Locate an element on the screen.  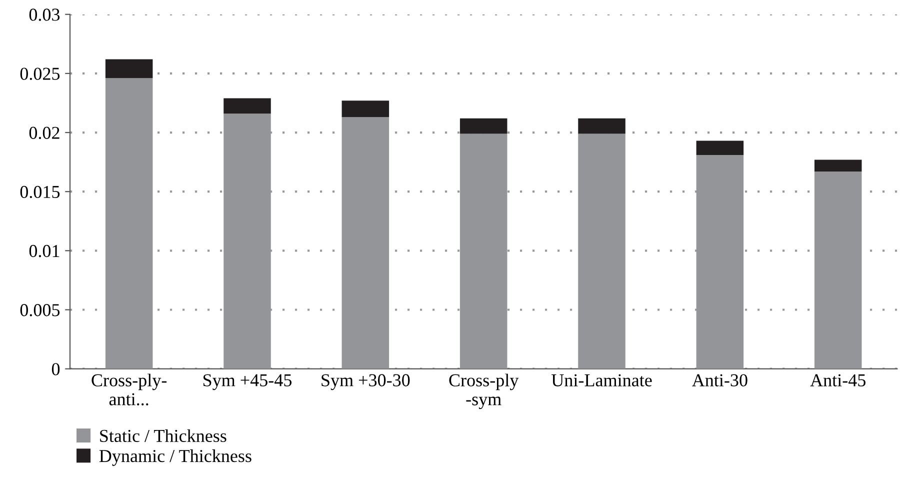
x-tick-label: Cross-ply -sym is located at coordinates (484, 392).